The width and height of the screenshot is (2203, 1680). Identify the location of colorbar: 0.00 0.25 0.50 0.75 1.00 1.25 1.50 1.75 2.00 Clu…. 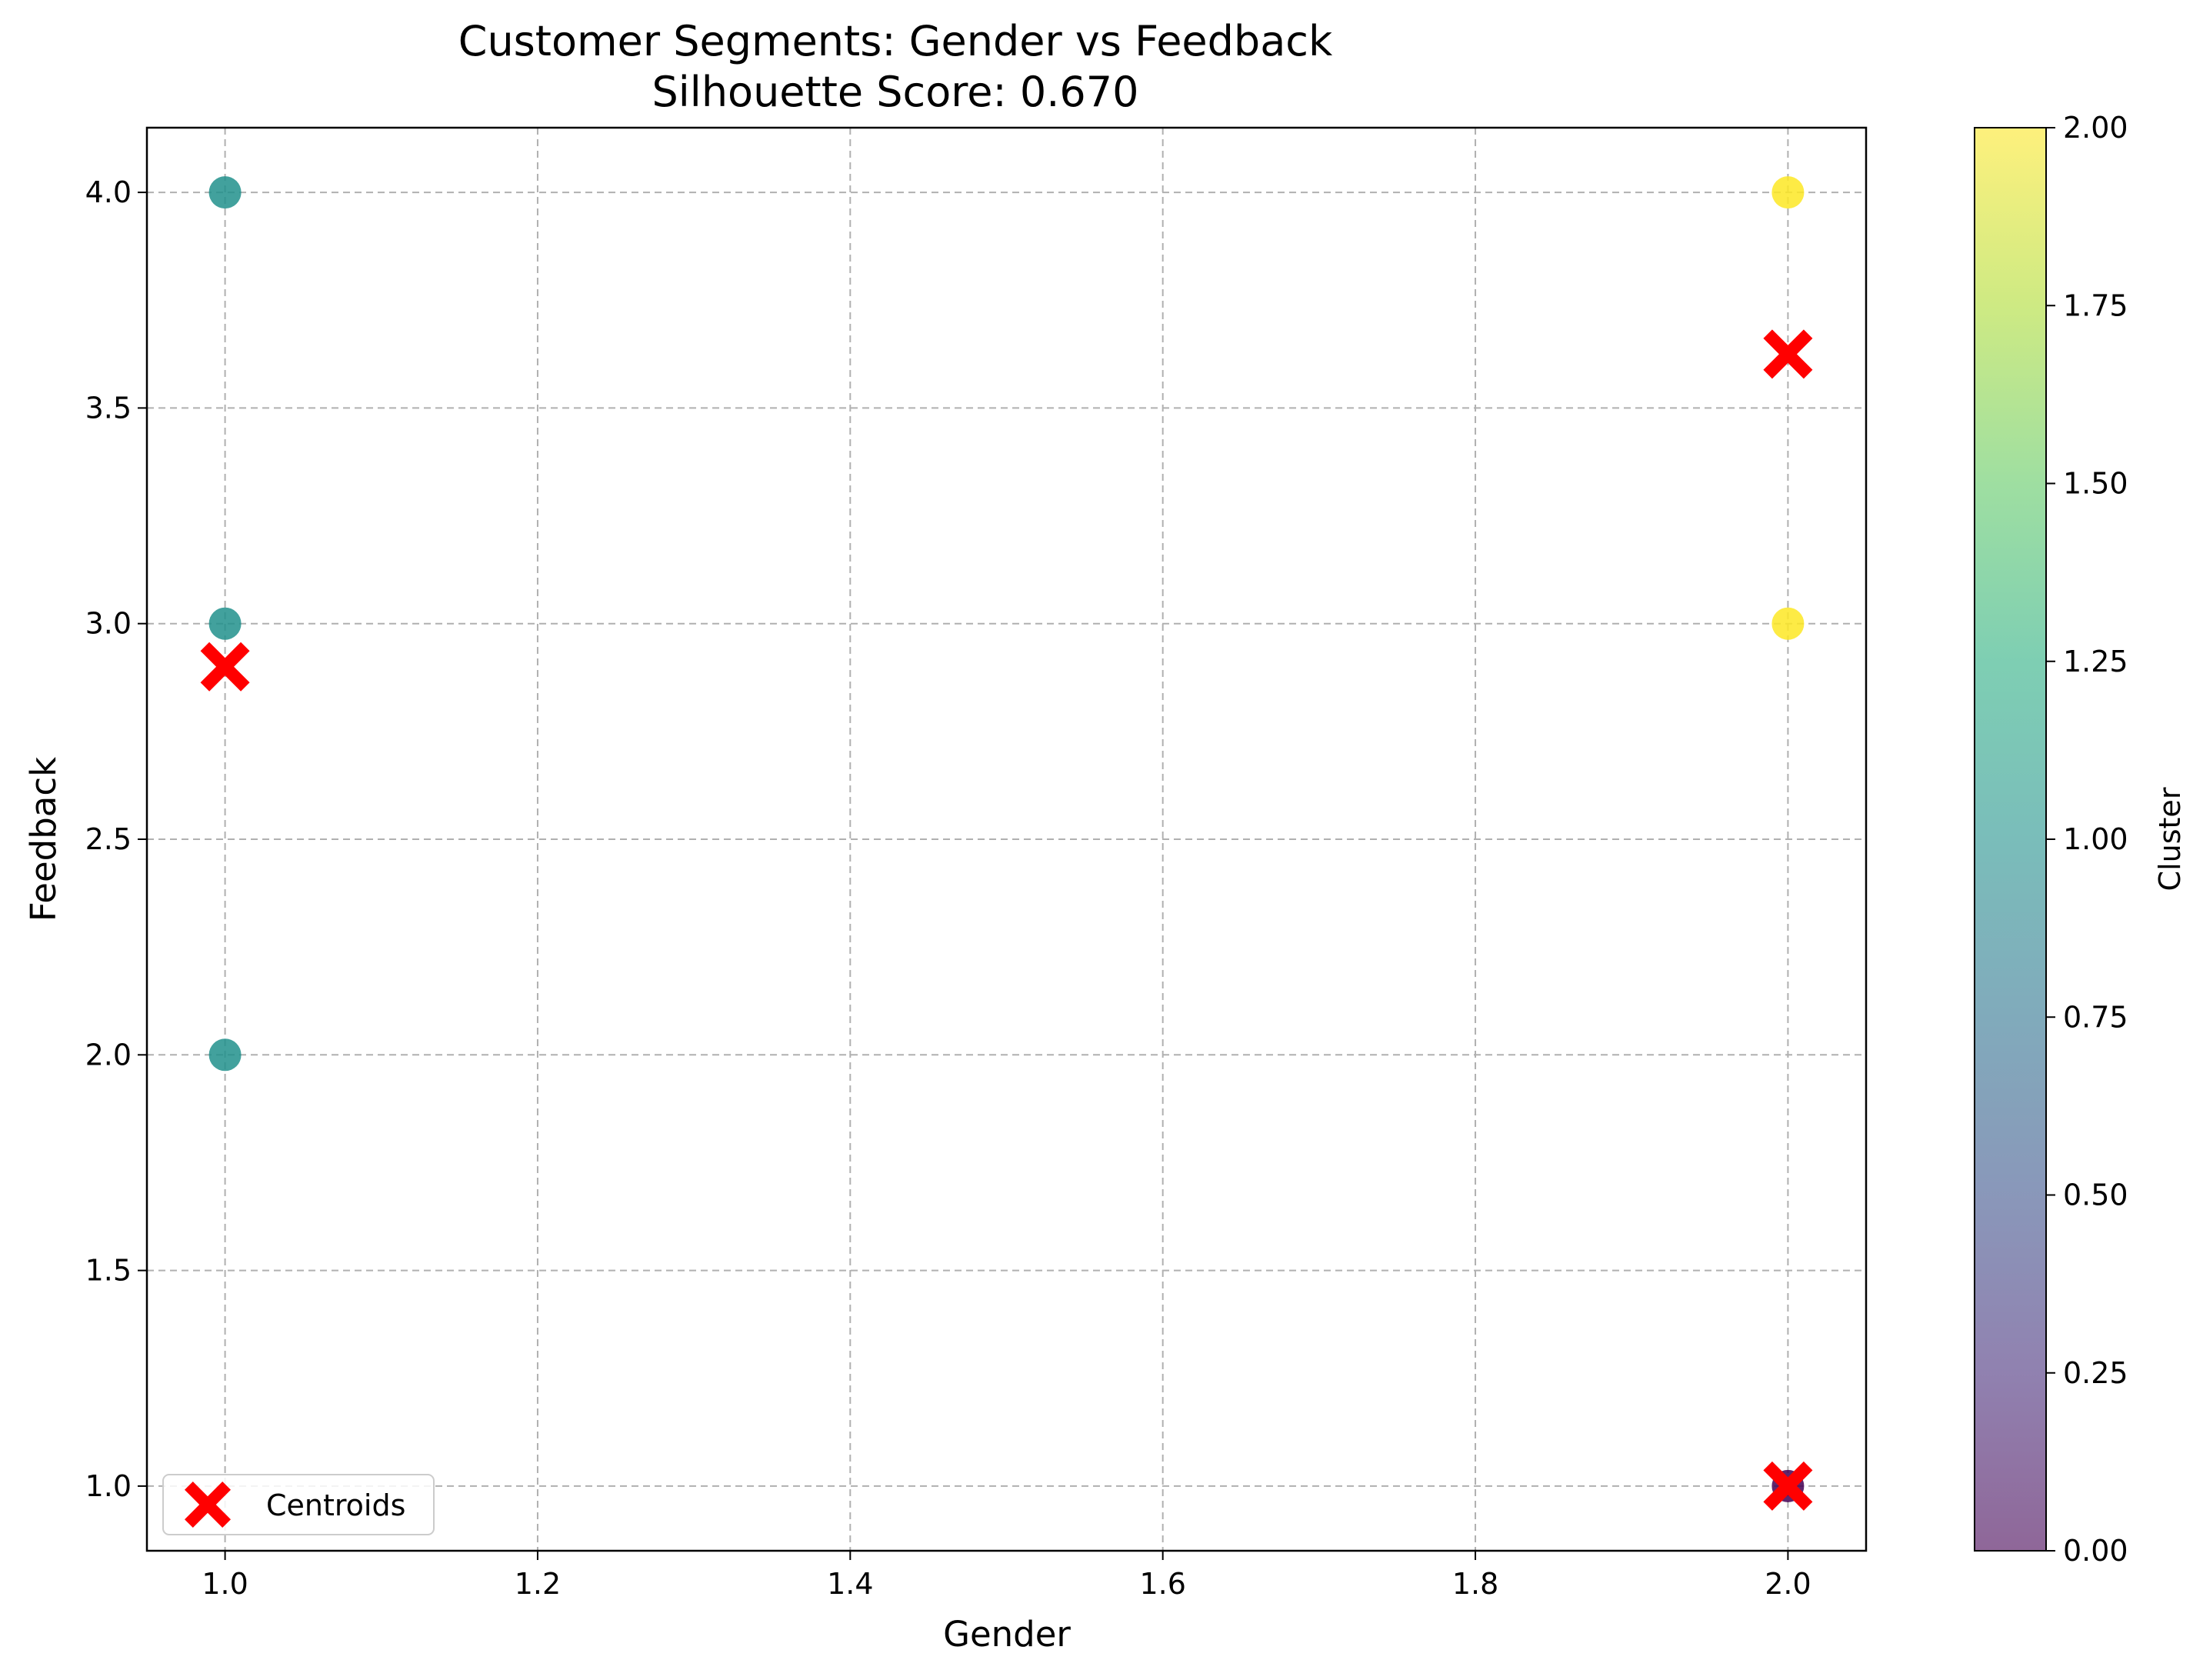
(2080, 840).